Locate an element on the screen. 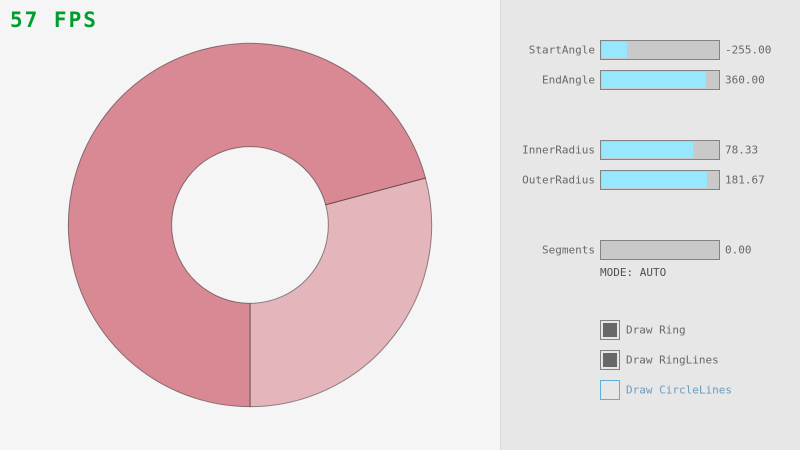  slider-value-segments: 0.00 is located at coordinates (738, 250).